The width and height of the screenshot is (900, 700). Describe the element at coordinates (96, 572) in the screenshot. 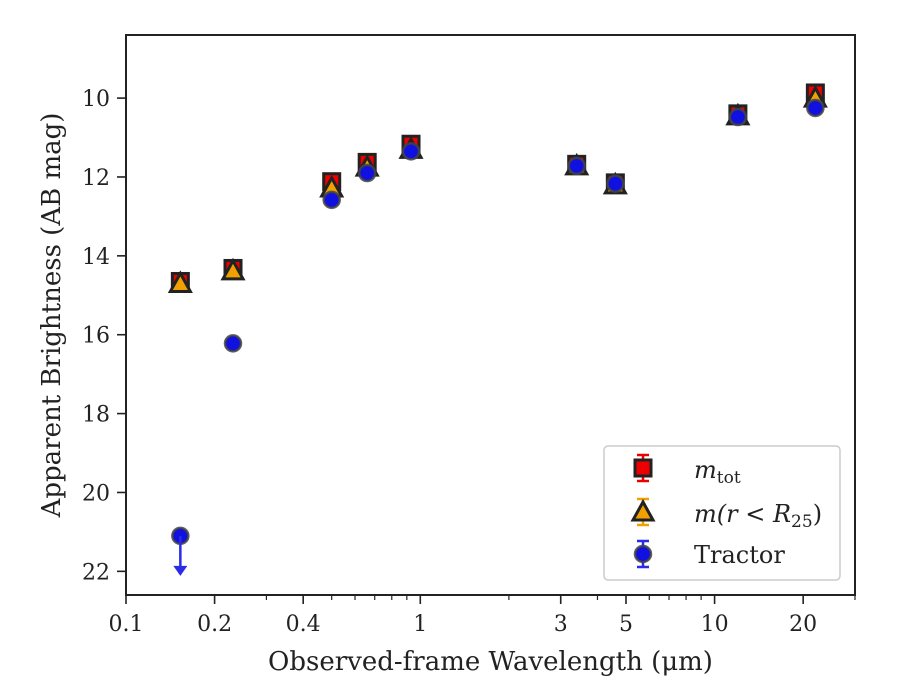

I see `y-tick-label: 22` at that location.